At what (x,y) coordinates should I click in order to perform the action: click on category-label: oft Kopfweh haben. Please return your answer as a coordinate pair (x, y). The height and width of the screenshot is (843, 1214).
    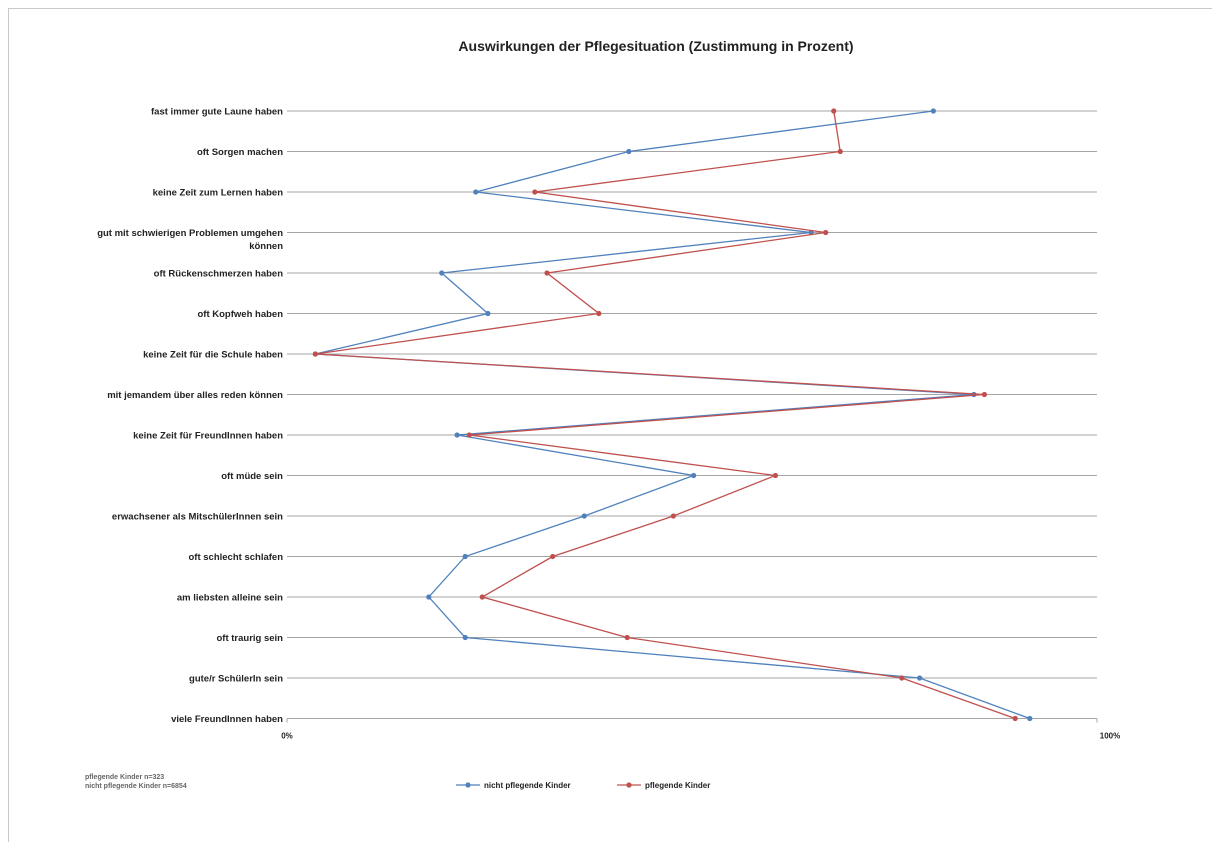
    Looking at the image, I should click on (241, 314).